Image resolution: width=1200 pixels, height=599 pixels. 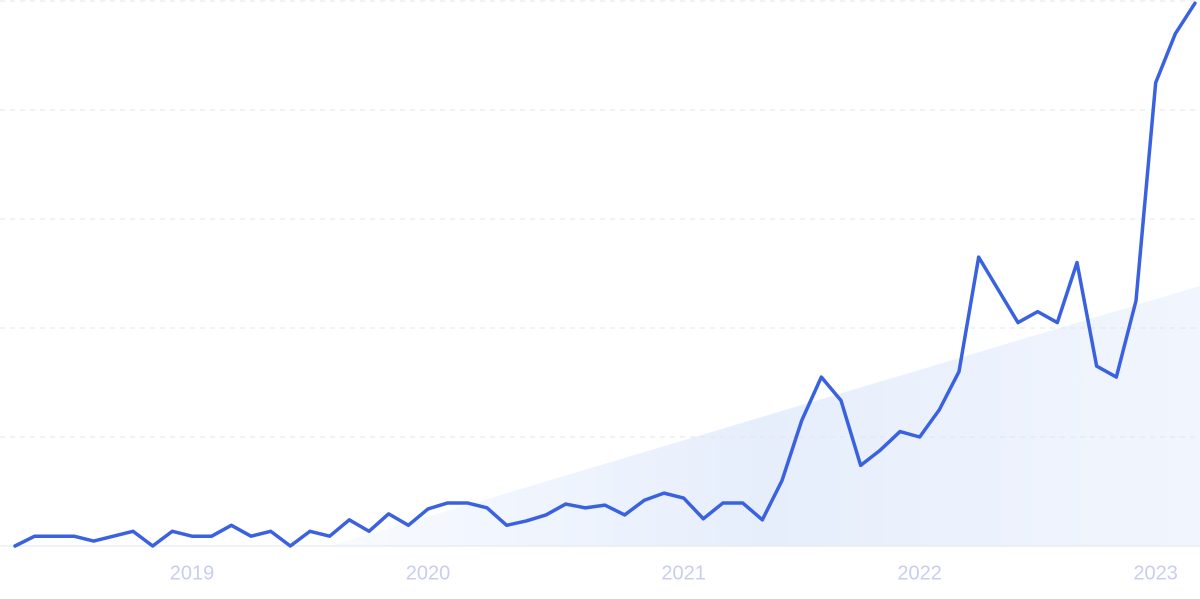 What do you see at coordinates (192, 573) in the screenshot?
I see `x-tick-label: 2019` at bounding box center [192, 573].